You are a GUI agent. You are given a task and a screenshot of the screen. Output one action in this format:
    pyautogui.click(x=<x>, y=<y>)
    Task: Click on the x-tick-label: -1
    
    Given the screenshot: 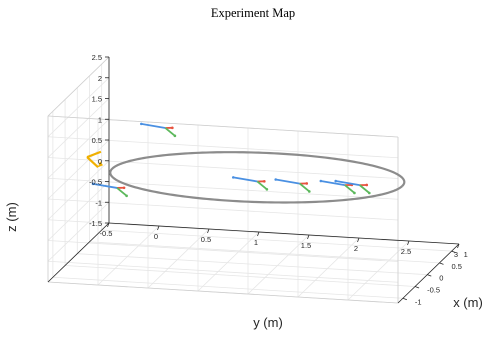 What is the action you would take?
    pyautogui.click(x=418, y=301)
    